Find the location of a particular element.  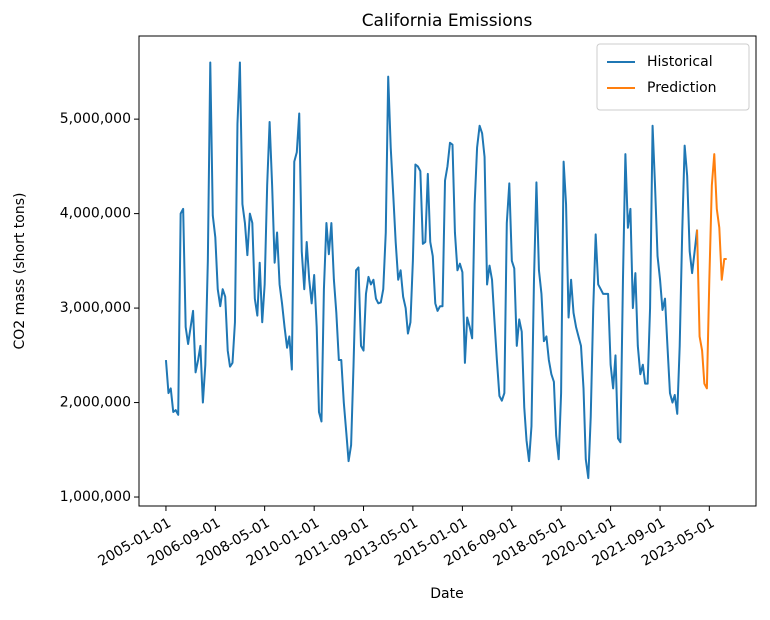

x-axis-label: Date is located at coordinates (446, 594).